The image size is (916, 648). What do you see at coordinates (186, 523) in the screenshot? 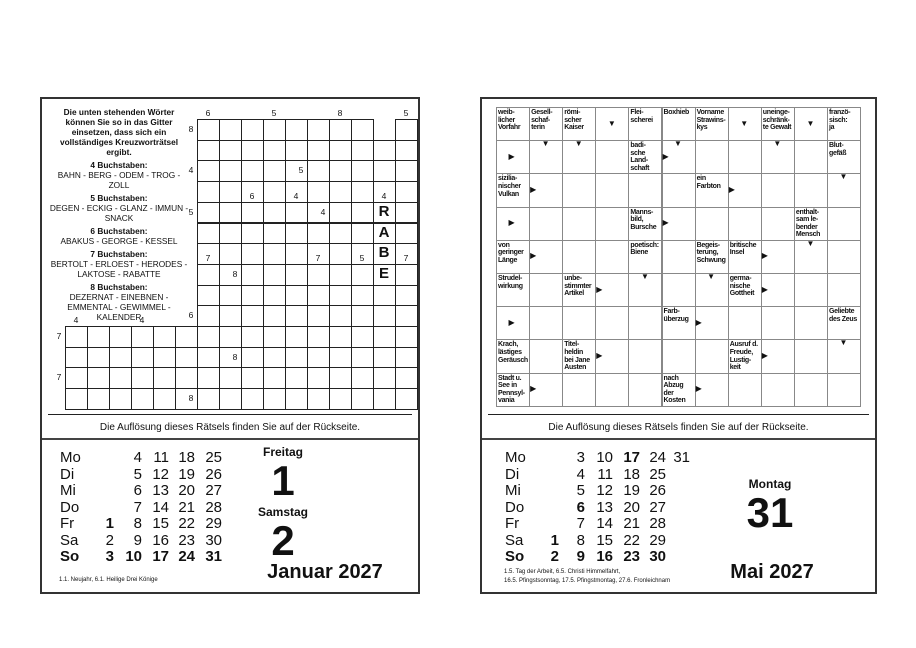
I see `calendar-day: 22` at bounding box center [186, 523].